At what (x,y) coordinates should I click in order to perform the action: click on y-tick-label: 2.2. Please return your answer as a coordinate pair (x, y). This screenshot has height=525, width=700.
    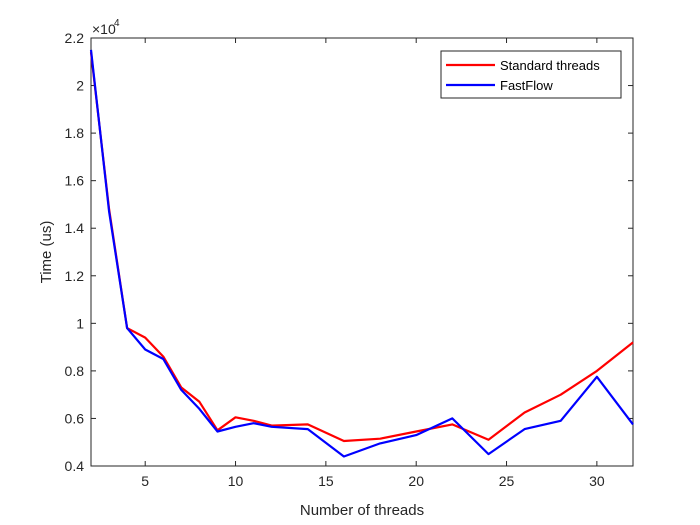
    Looking at the image, I should click on (75, 38).